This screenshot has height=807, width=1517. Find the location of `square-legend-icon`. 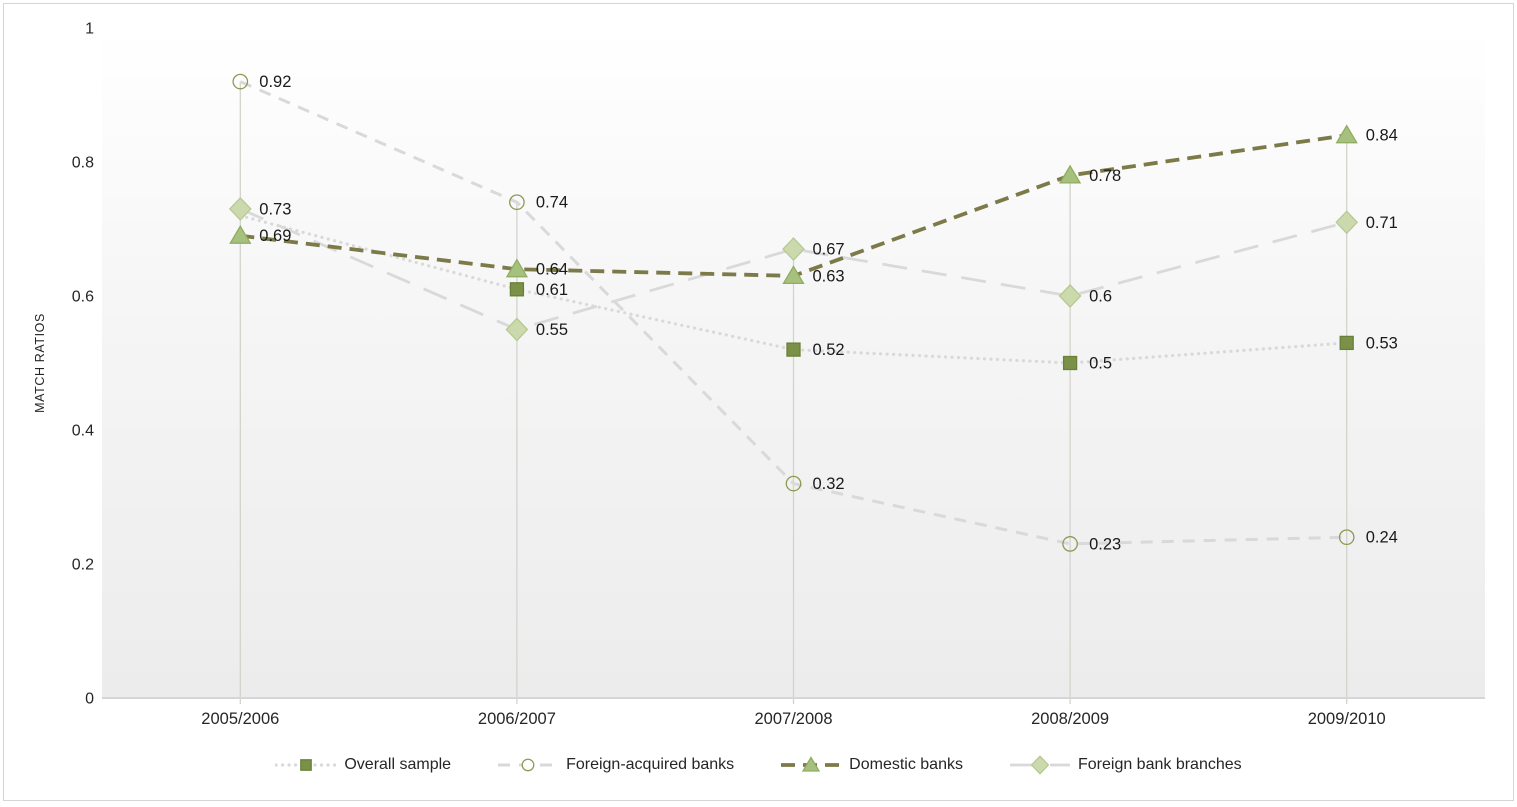

square-legend-icon is located at coordinates (306, 765).